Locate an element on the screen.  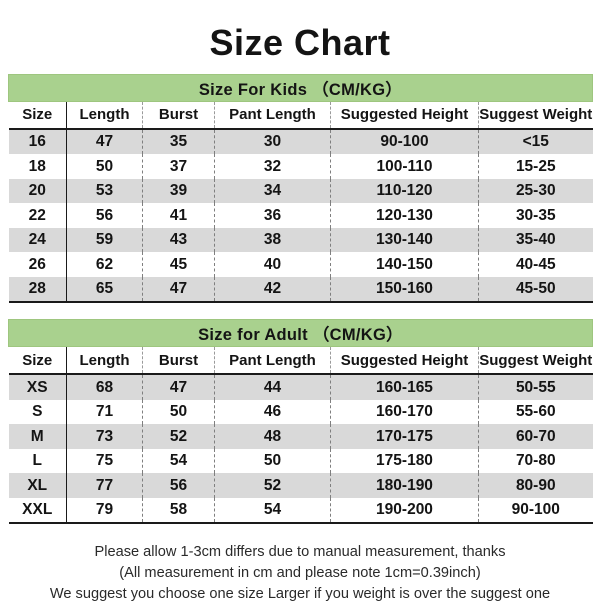
cell-length: 77 is located at coordinates (104, 485).